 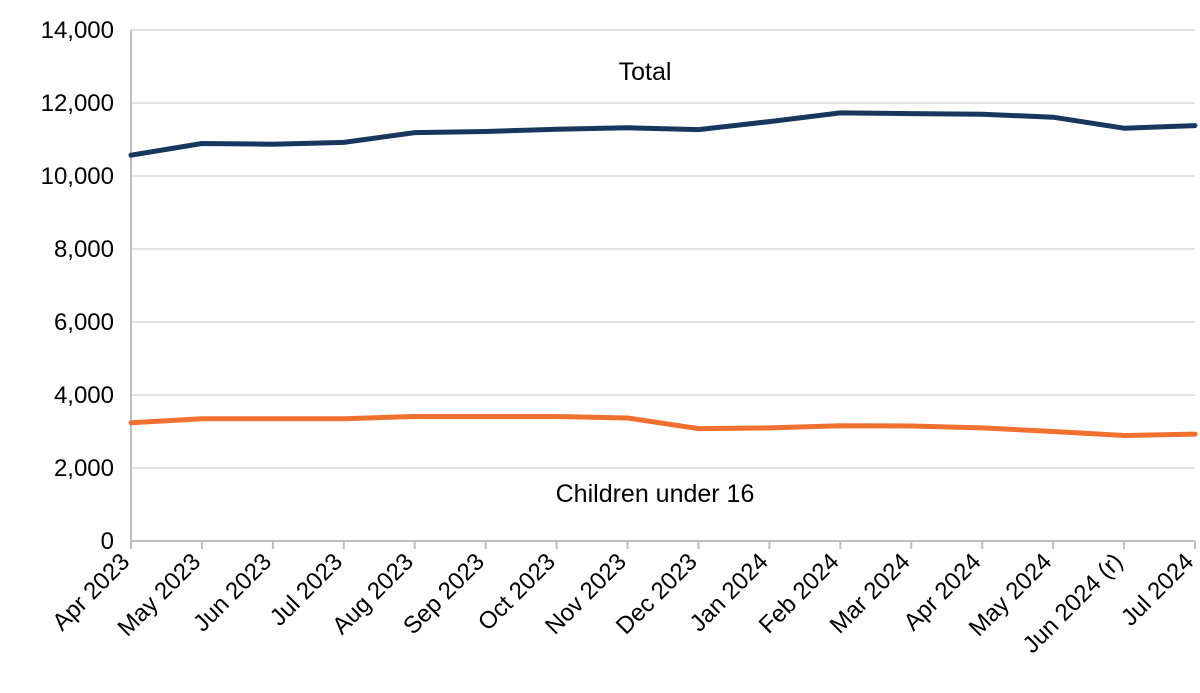 What do you see at coordinates (84, 468) in the screenshot?
I see `y-tick-label: 2,000` at bounding box center [84, 468].